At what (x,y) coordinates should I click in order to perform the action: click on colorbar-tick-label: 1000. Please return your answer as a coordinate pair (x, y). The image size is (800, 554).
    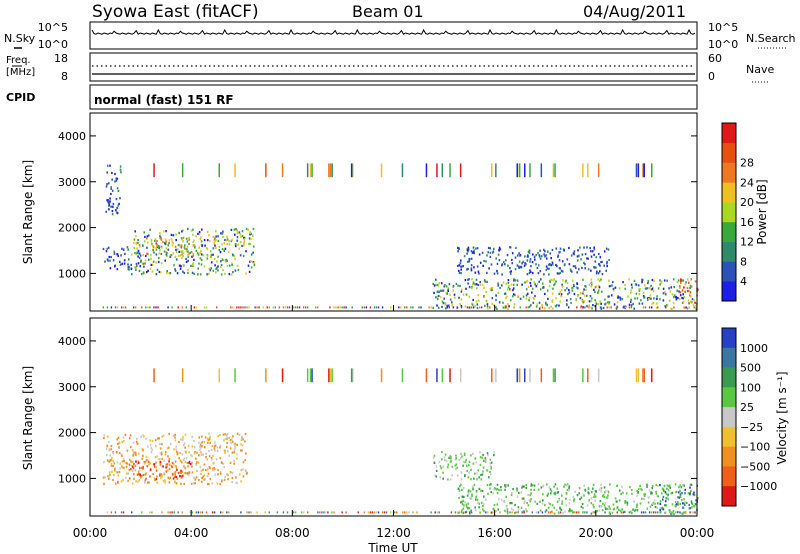
    Looking at the image, I should click on (754, 348).